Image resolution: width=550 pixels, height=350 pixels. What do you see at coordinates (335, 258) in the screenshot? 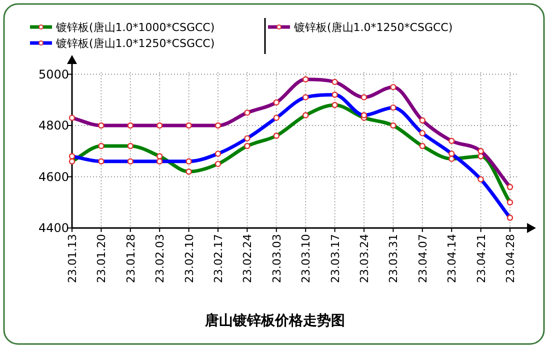
I see `x-tick-label: 23.03.17` at bounding box center [335, 258].